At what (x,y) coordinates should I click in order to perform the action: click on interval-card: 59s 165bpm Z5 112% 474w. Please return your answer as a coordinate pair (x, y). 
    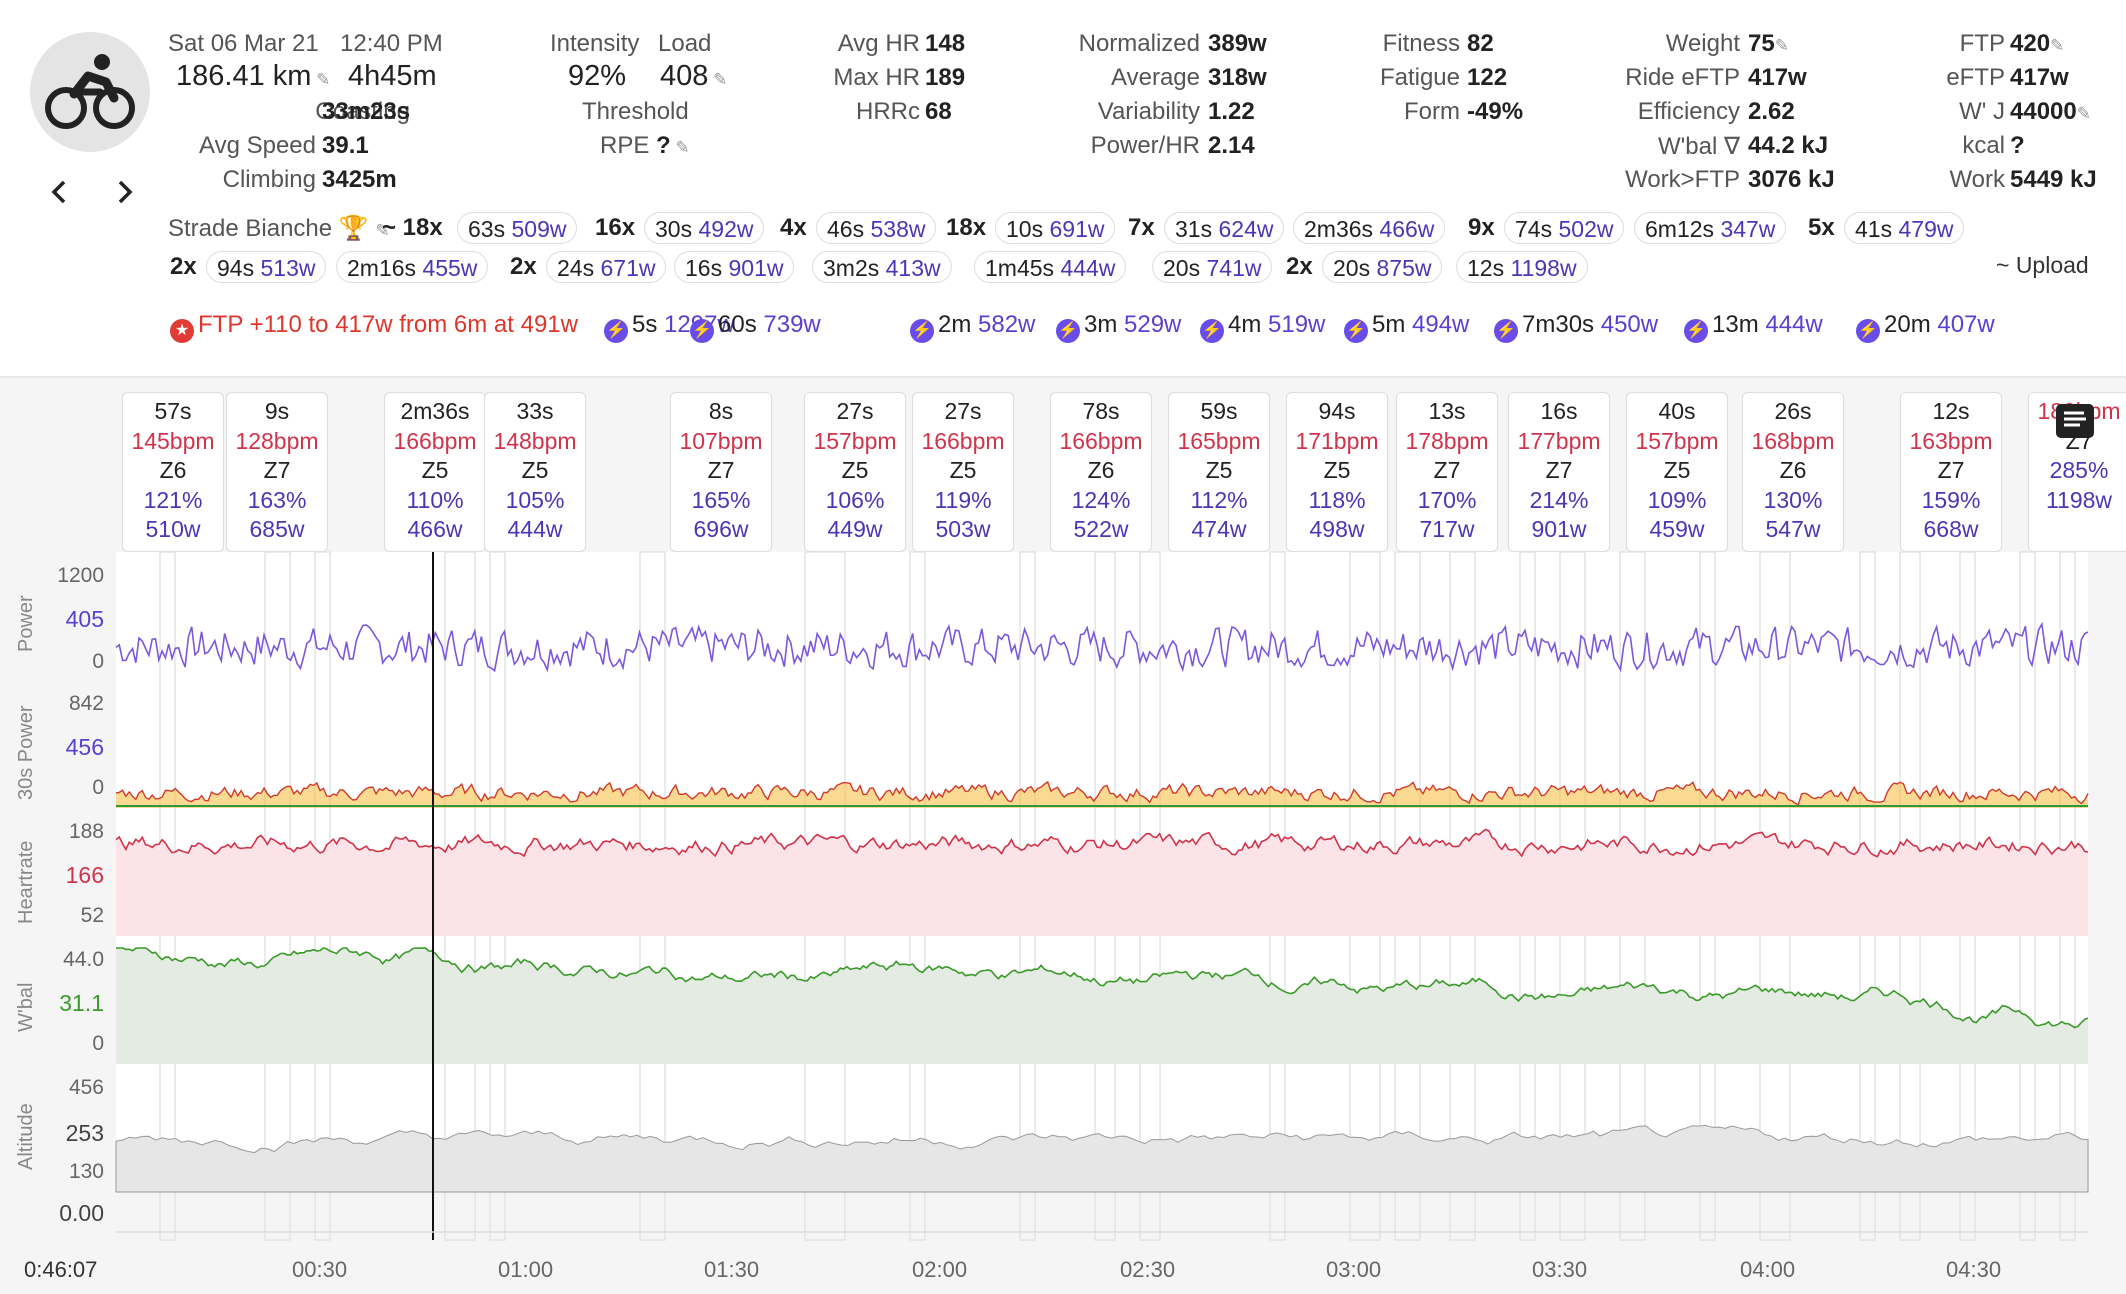
    Looking at the image, I should click on (1219, 472).